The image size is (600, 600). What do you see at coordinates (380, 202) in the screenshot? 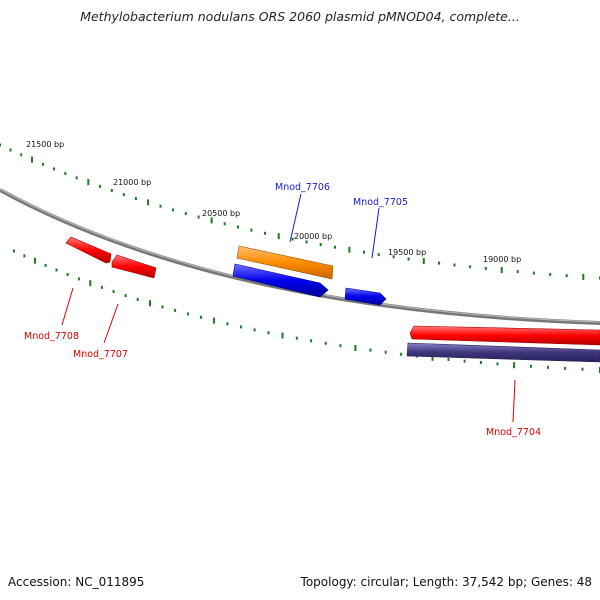
I see `gene-label-mnod-7705: Mnod_7705` at bounding box center [380, 202].